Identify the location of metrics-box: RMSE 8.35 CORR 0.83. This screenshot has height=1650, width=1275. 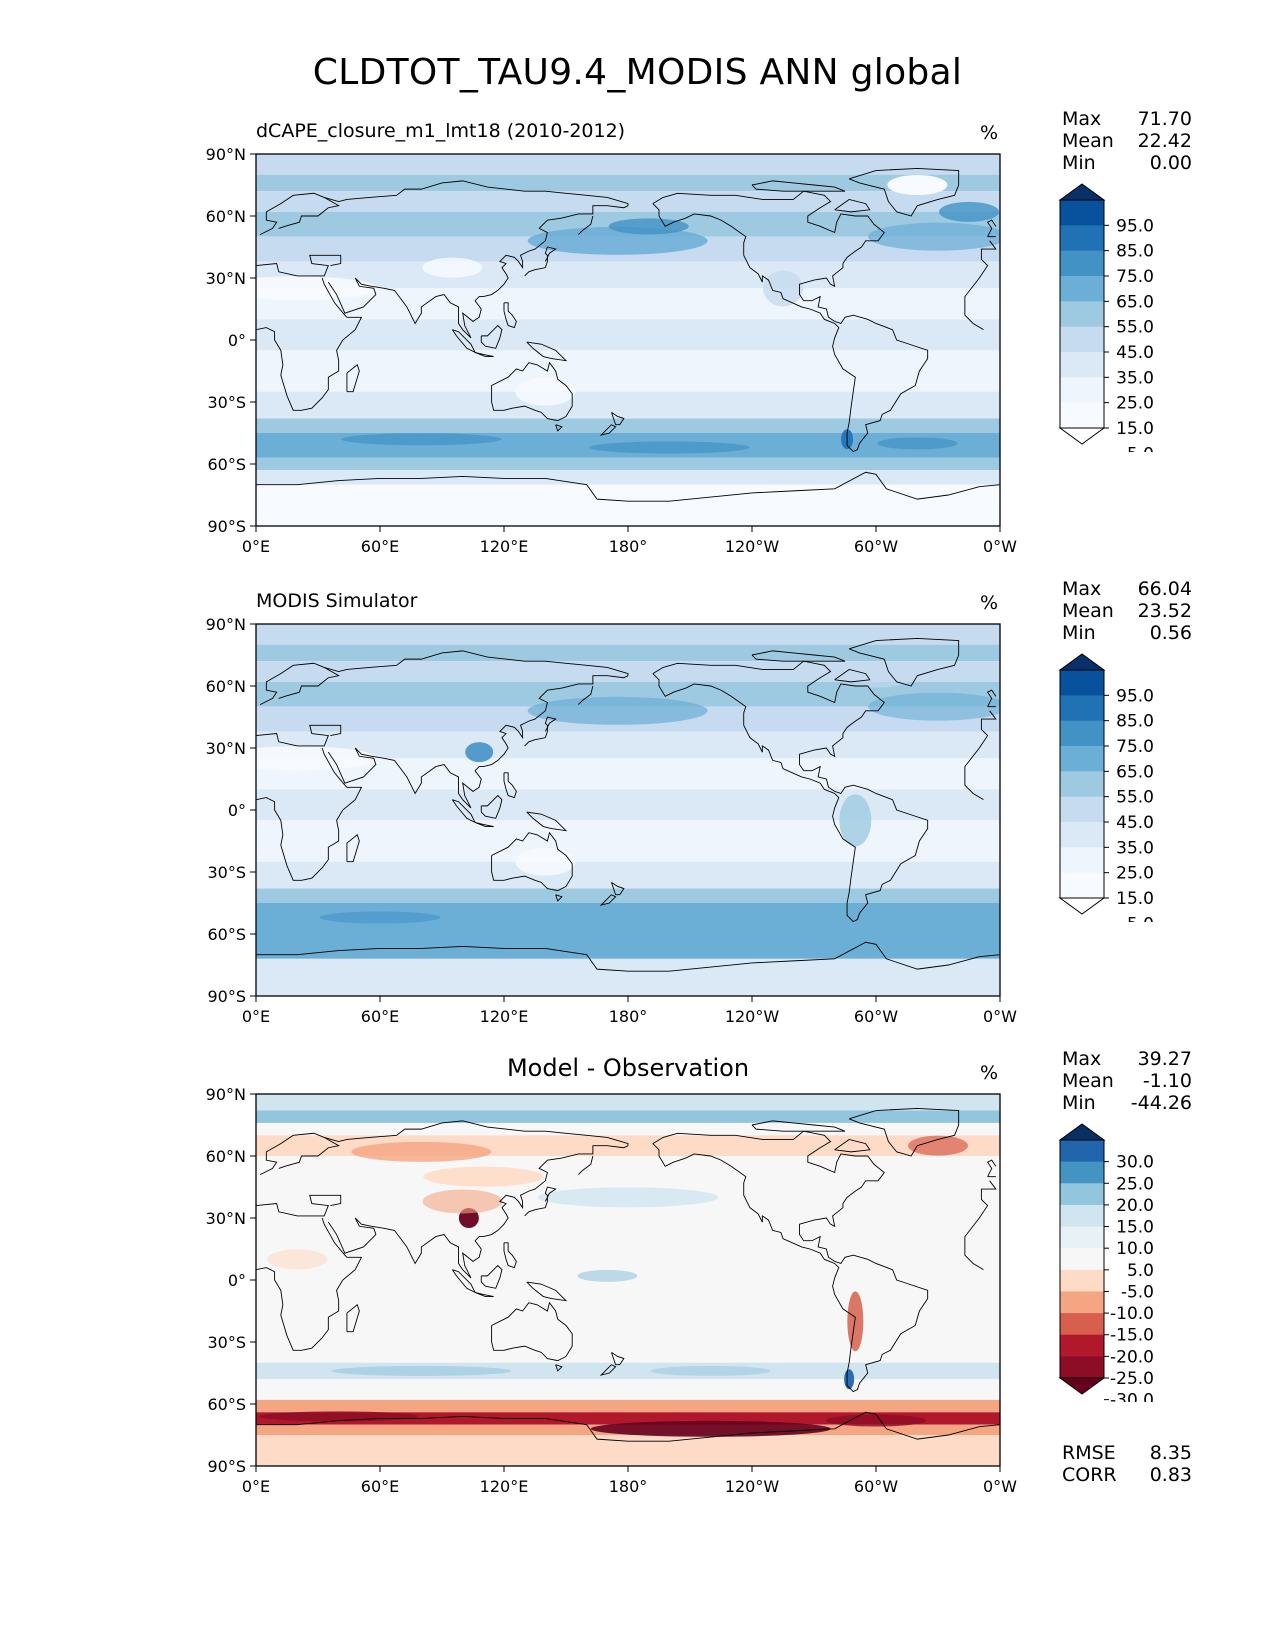
(1127, 1464).